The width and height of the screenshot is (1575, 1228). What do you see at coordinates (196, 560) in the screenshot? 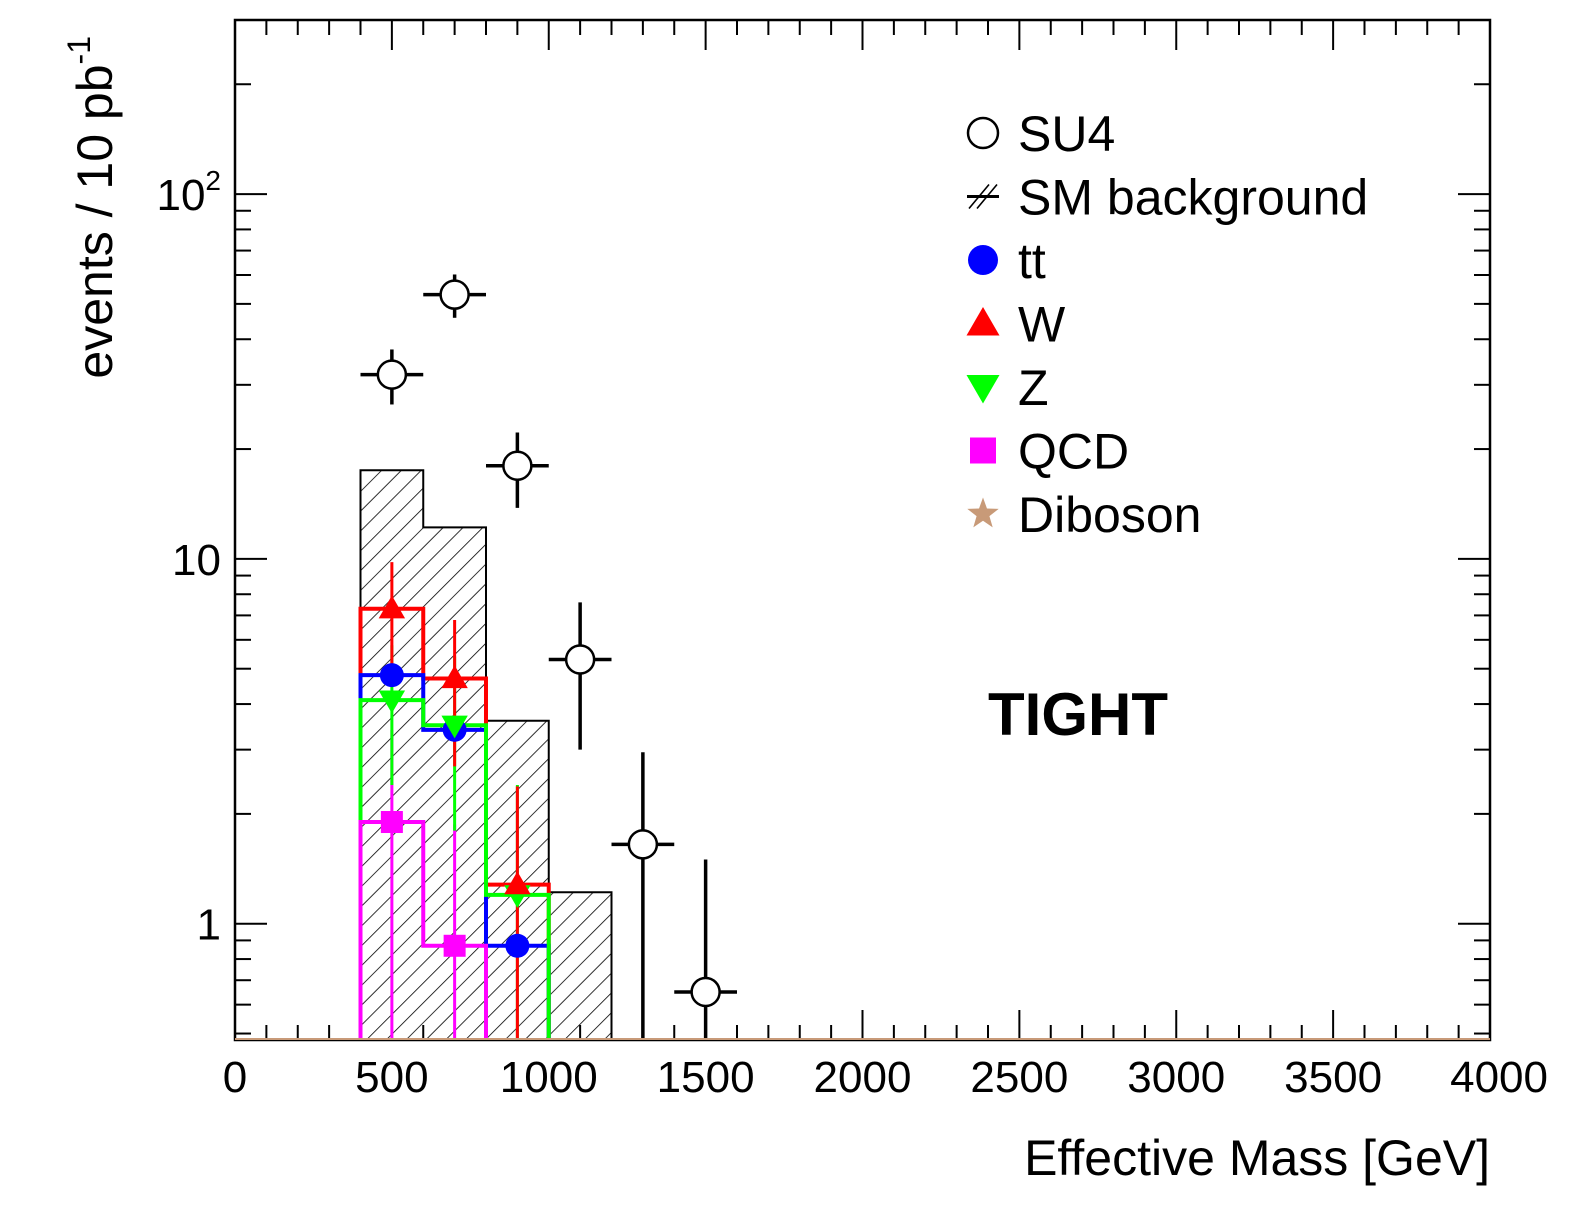
I see `y-tick-label: 10` at bounding box center [196, 560].